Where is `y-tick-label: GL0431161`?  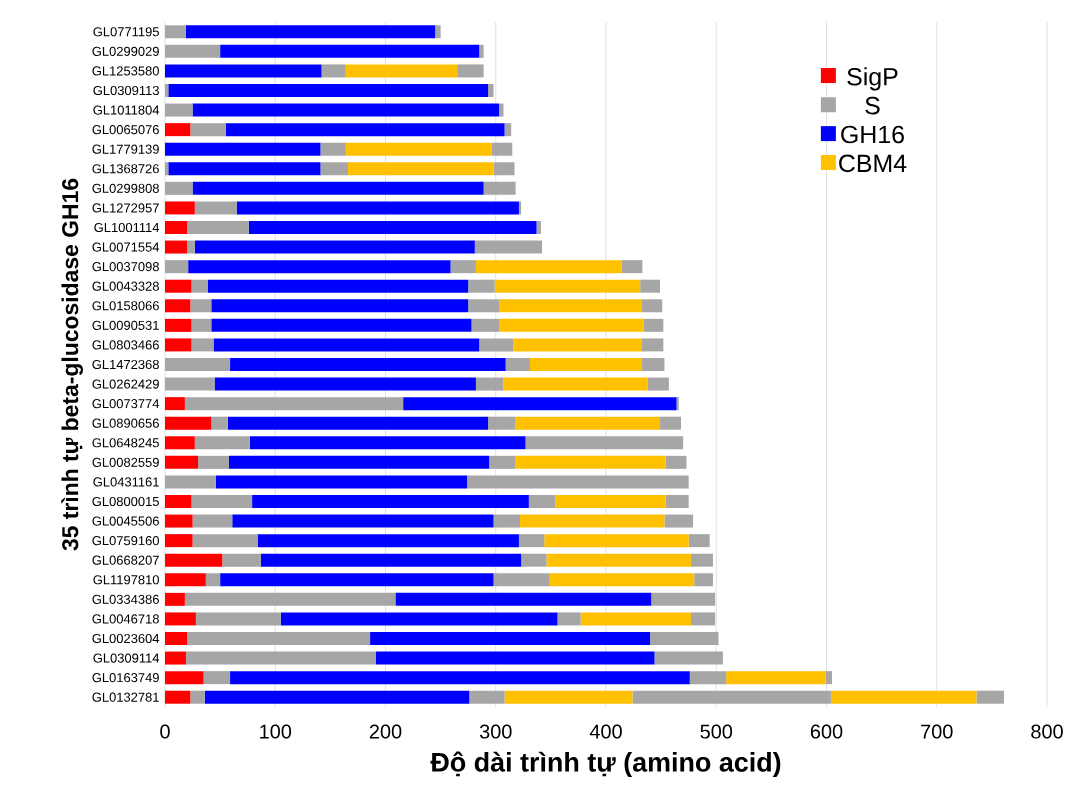
y-tick-label: GL0431161 is located at coordinates (126, 482).